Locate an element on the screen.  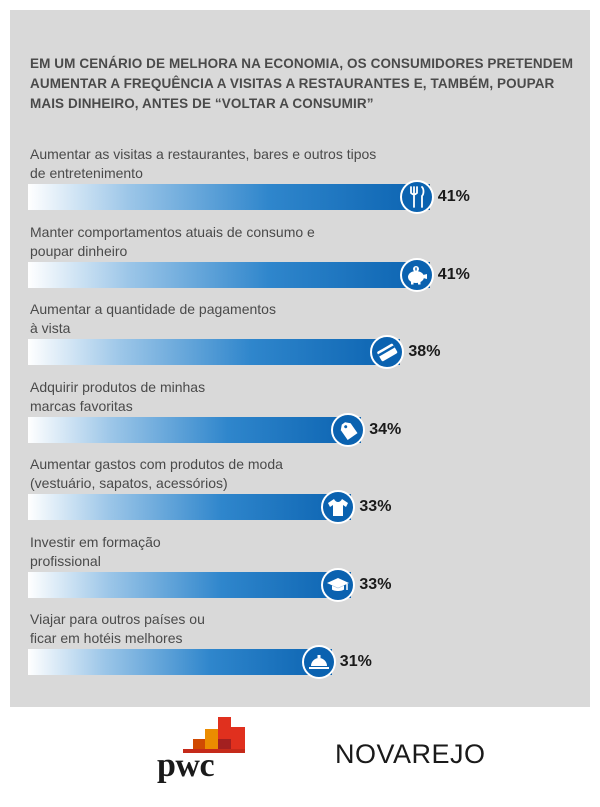
novarejo-wordmark: NOVAREJO is located at coordinates (410, 754).